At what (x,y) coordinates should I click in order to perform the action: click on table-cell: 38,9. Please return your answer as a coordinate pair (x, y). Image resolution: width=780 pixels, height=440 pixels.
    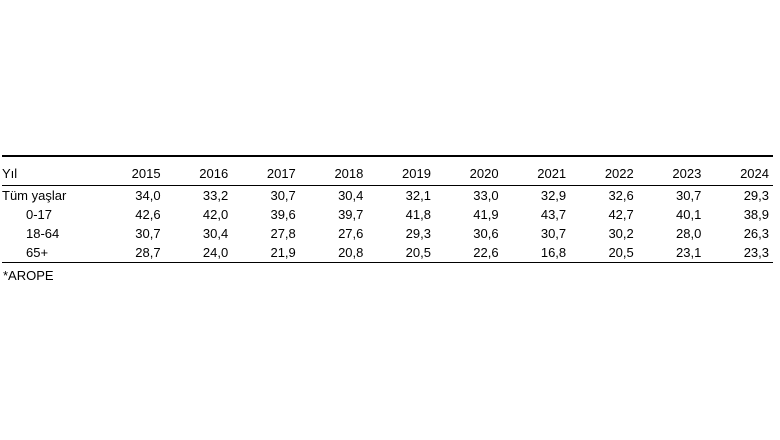
    Looking at the image, I should click on (756, 214).